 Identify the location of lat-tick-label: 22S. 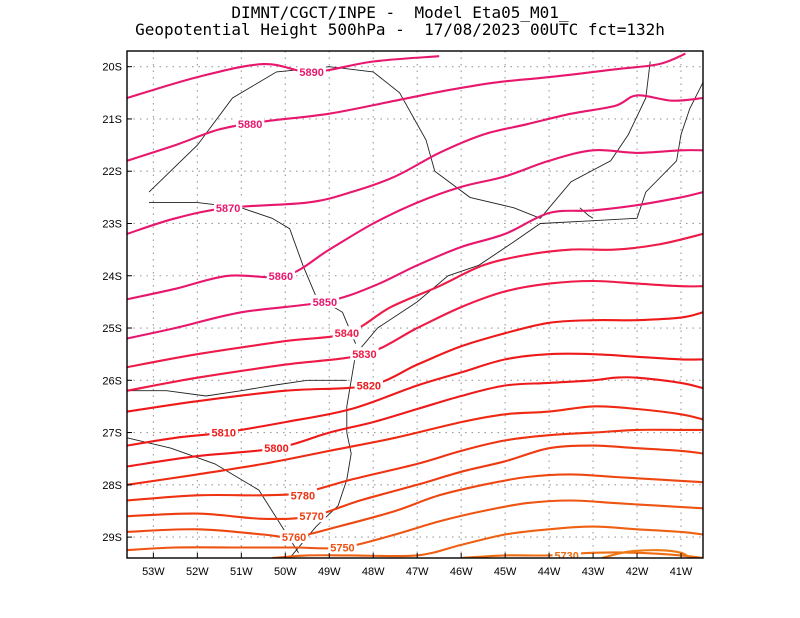
(112, 172).